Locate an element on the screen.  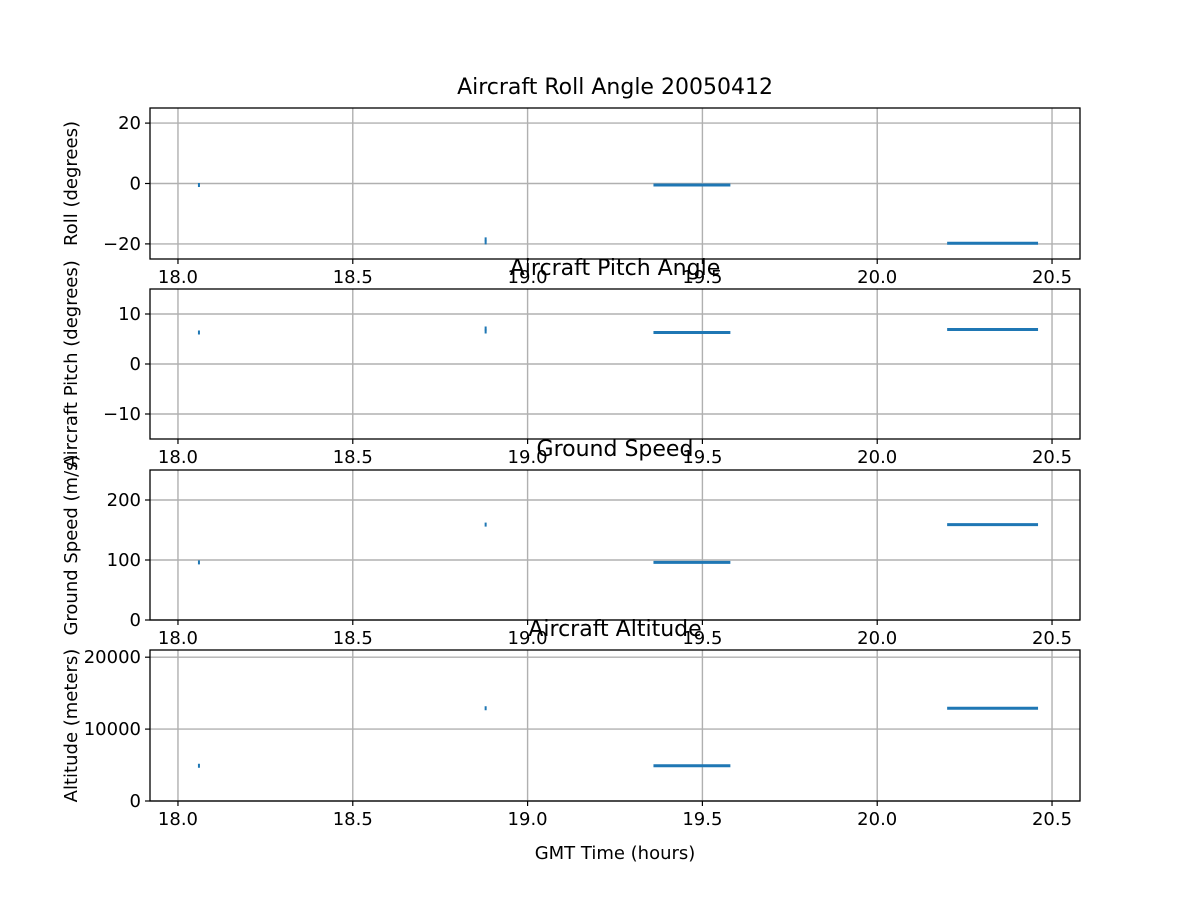
y-tick-label: −10 is located at coordinates (122, 414).